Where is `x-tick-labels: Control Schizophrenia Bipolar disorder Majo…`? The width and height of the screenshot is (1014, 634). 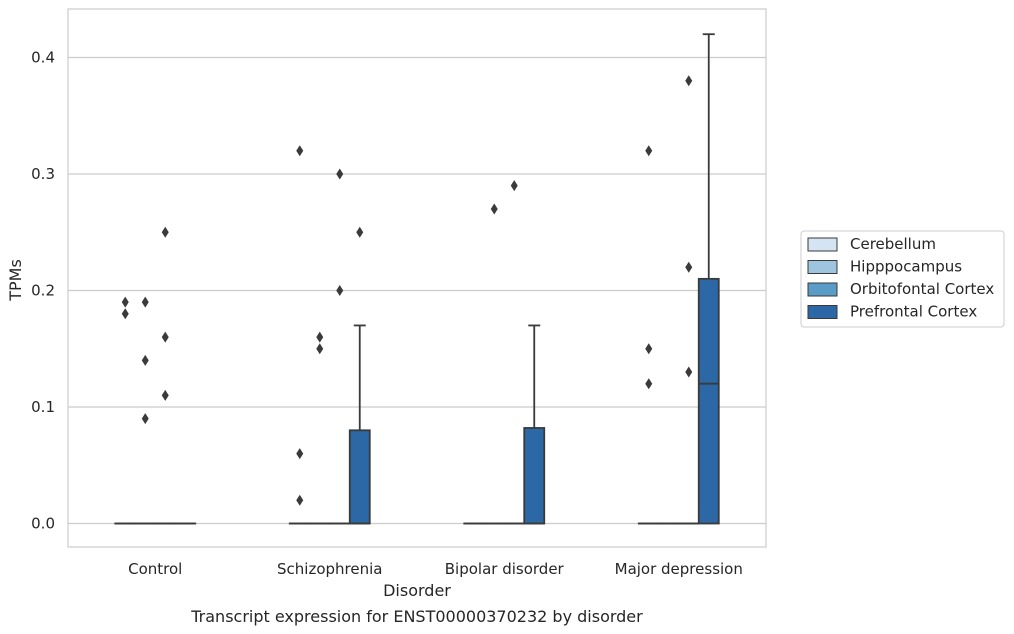
x-tick-labels: Control Schizophrenia Bipolar disorder Majo… is located at coordinates (435, 569).